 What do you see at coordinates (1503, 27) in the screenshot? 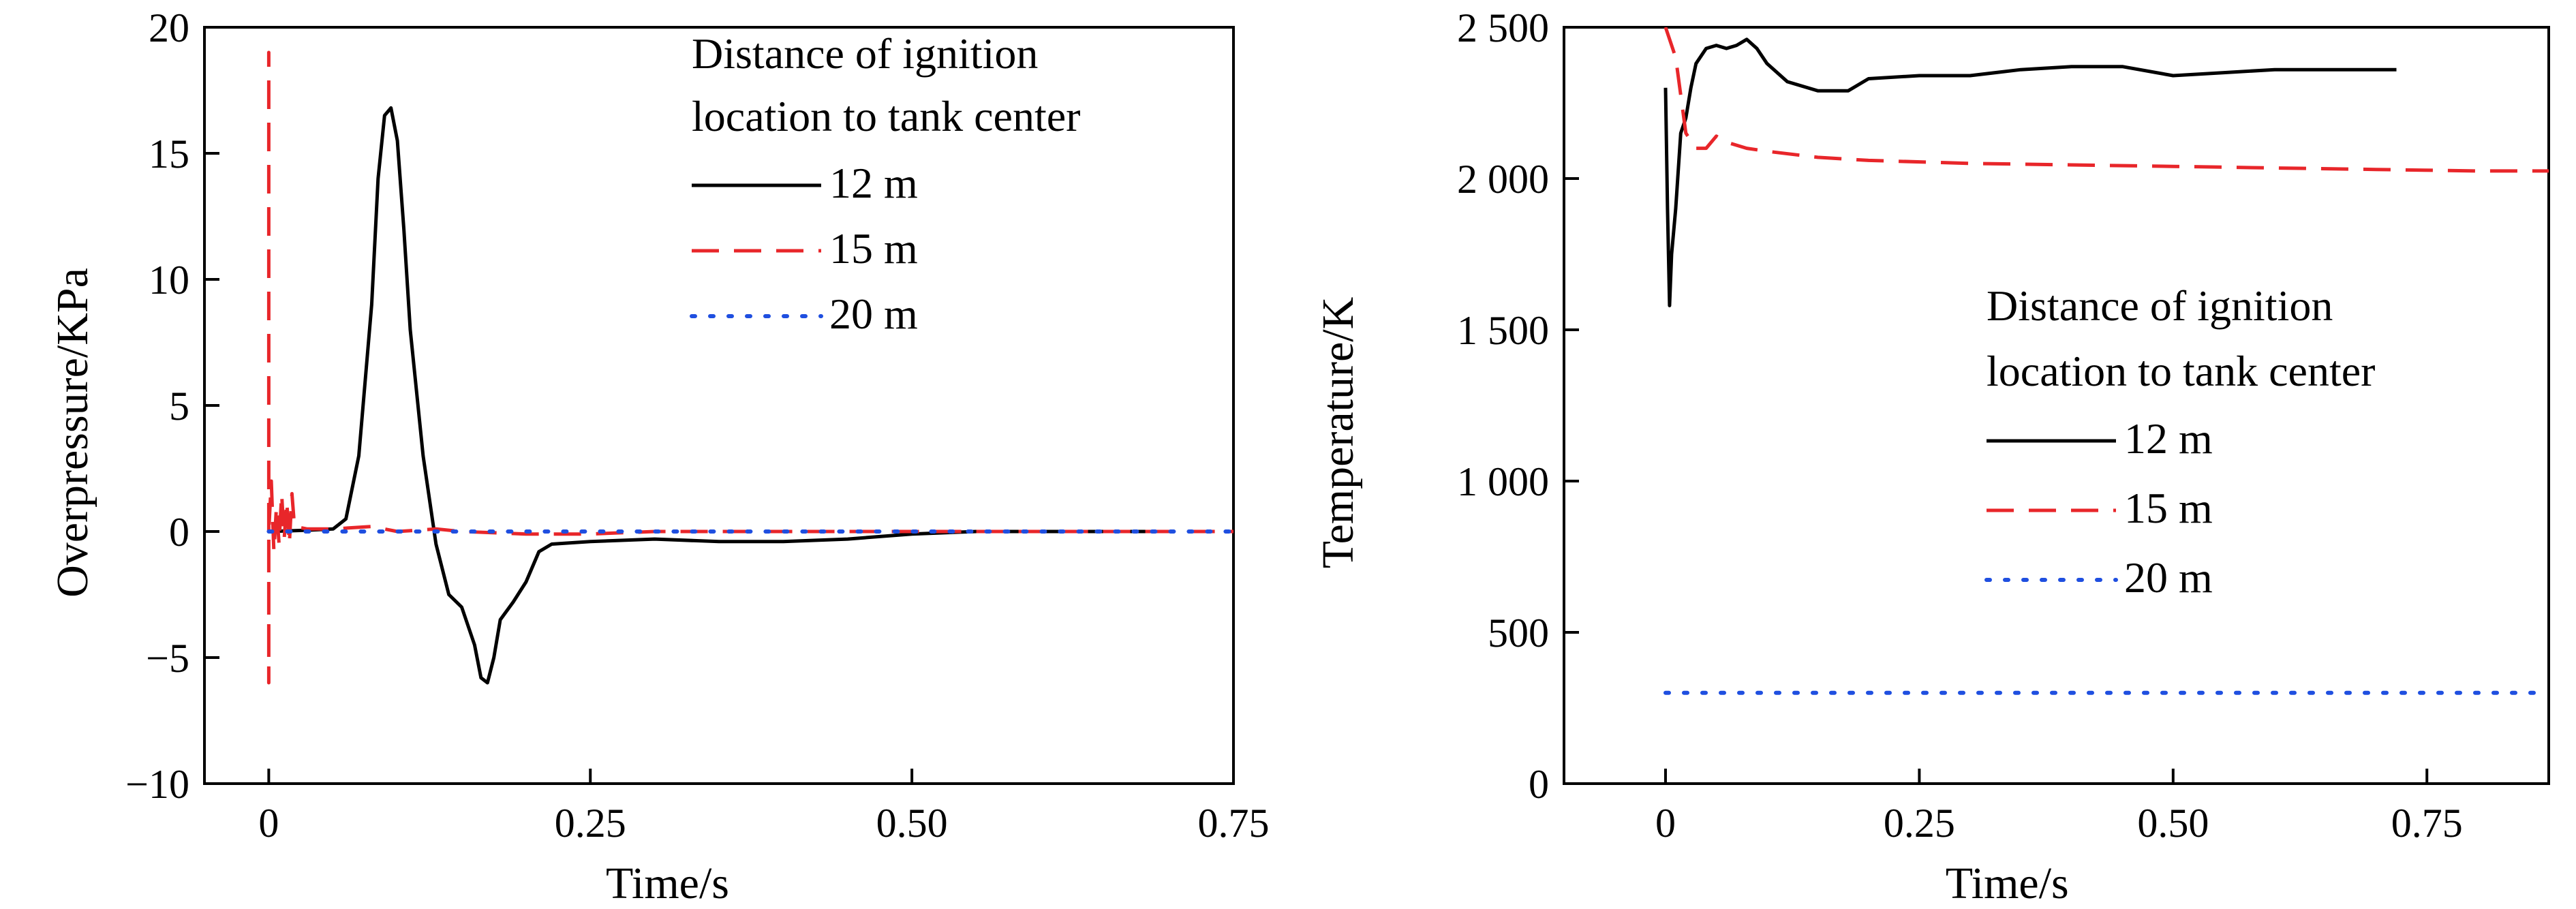
I see `y-tick-label: 2 500` at bounding box center [1503, 27].